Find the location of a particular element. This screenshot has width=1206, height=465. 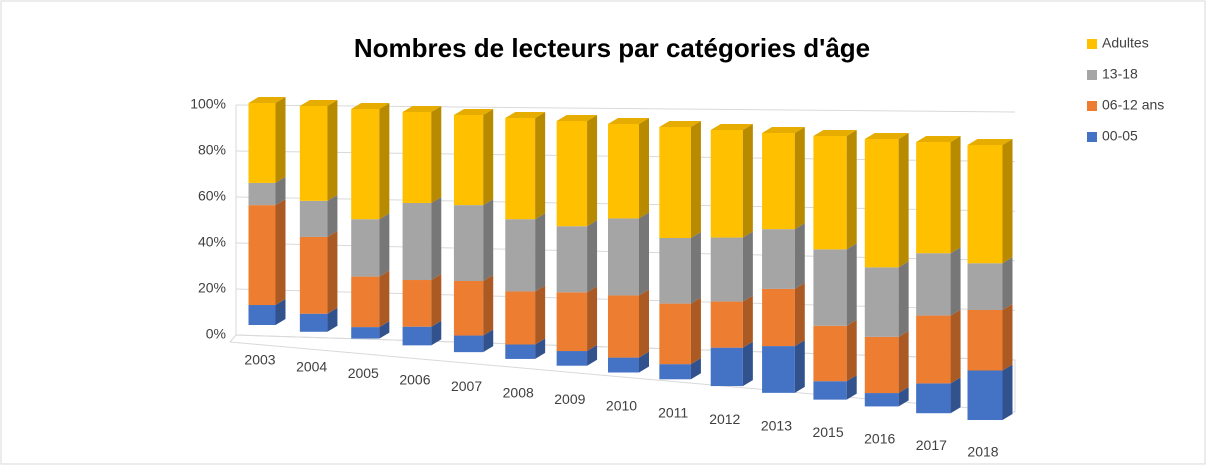

legend-swatch is located at coordinates (1092, 137).